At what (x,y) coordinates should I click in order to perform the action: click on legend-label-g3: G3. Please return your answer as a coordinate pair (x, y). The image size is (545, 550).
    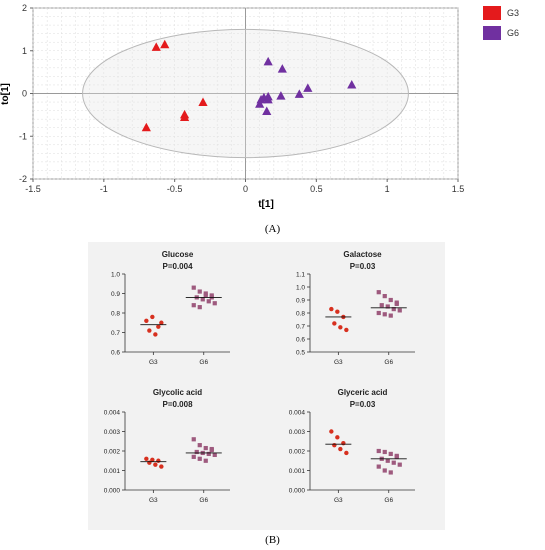
    Looking at the image, I should click on (513, 13).